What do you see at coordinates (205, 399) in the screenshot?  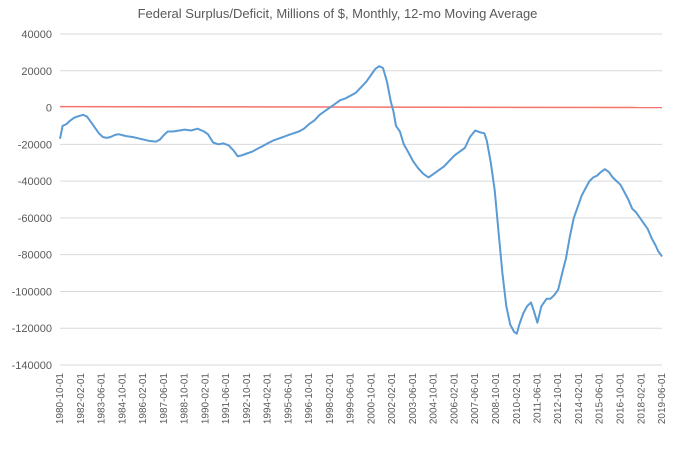 I see `x-tick-label: 1990-02-01` at bounding box center [205, 399].